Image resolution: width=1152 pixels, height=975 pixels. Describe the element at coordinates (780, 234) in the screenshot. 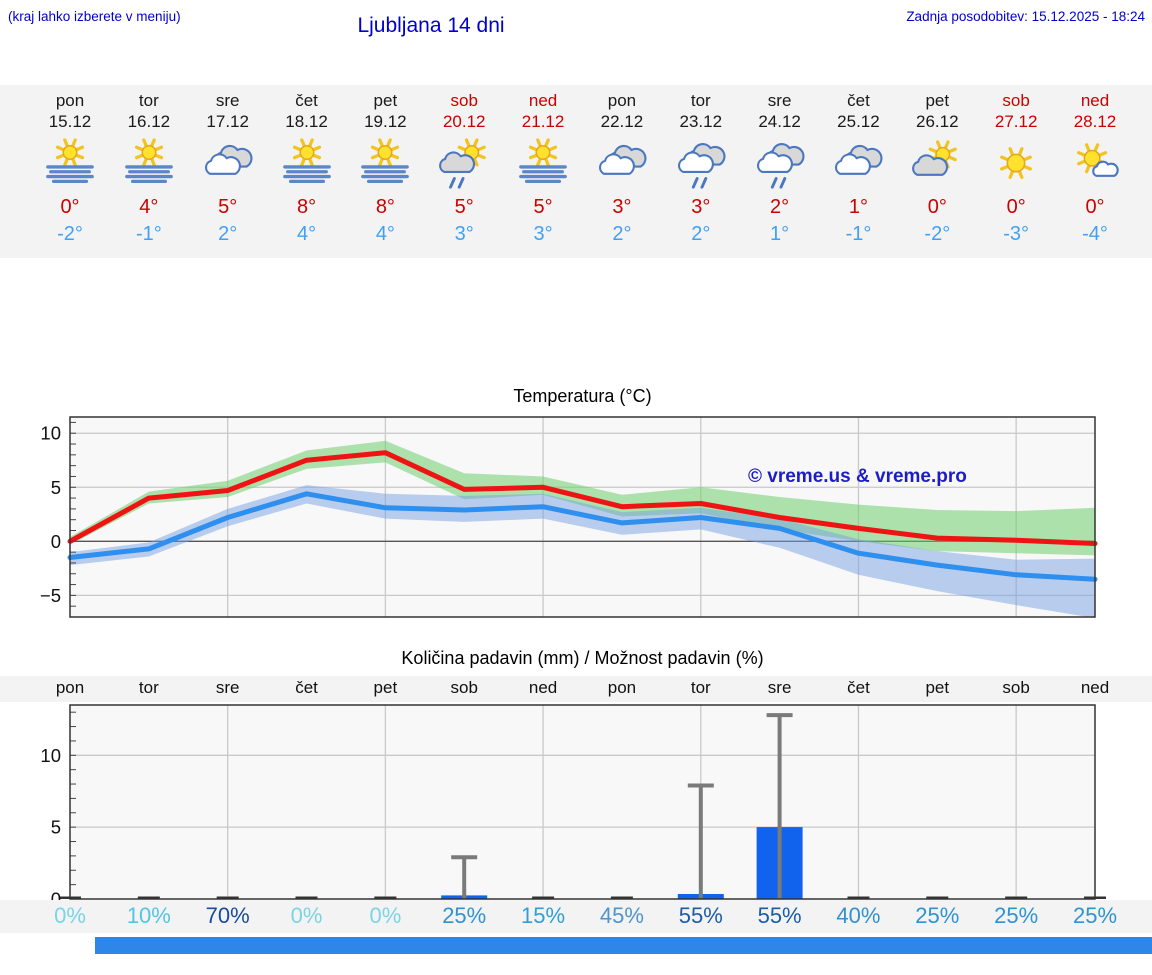

I see `day-low-temp: 1°` at that location.